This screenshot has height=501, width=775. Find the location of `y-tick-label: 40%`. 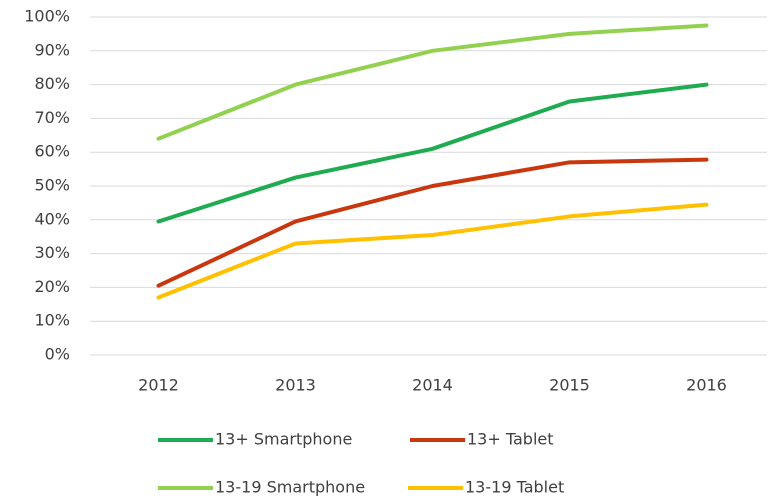

y-tick-label: 40% is located at coordinates (52, 218).